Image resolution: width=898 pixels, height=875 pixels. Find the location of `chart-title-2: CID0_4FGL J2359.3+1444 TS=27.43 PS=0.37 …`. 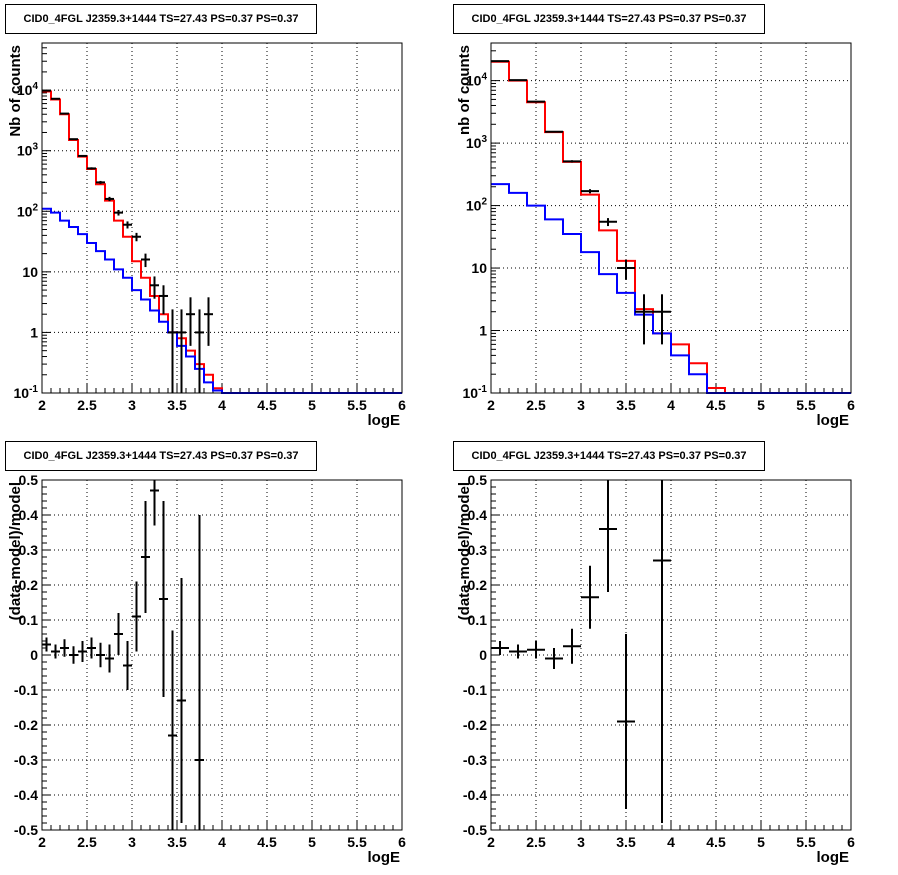

chart-title-2: CID0_4FGL J2359.3+1444 TS=27.43 PS=0.37 … is located at coordinates (609, 19).